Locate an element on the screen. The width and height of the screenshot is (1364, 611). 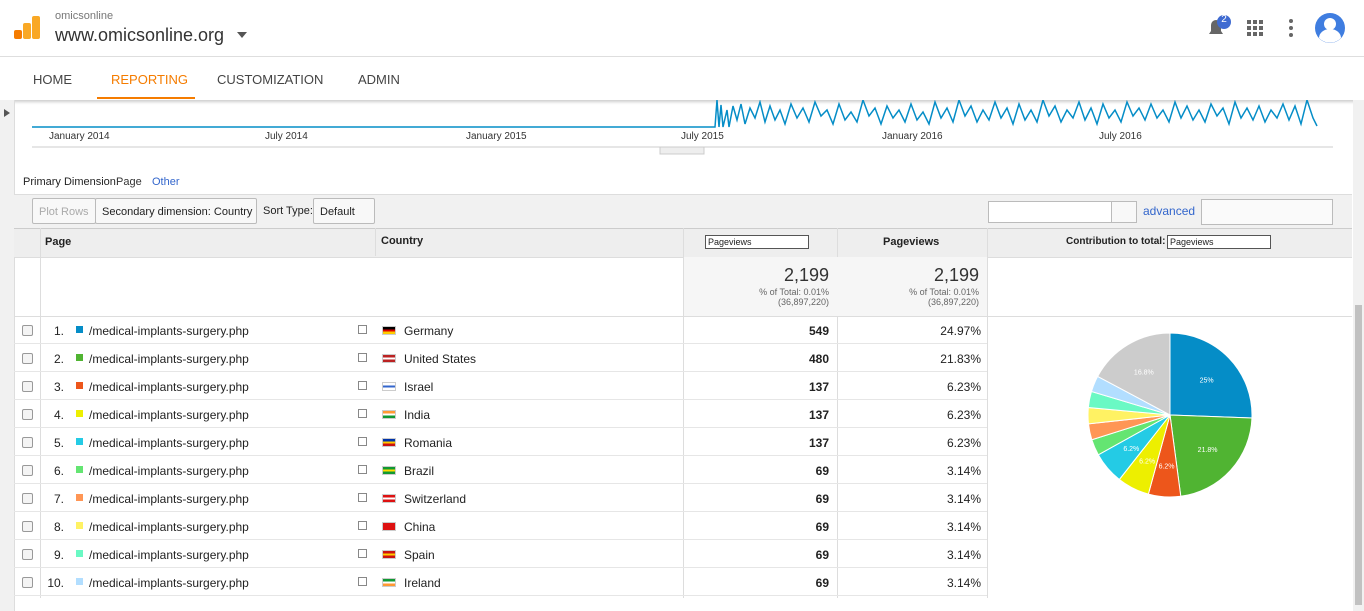
nav-tab: ADMIN is located at coordinates (379, 79).